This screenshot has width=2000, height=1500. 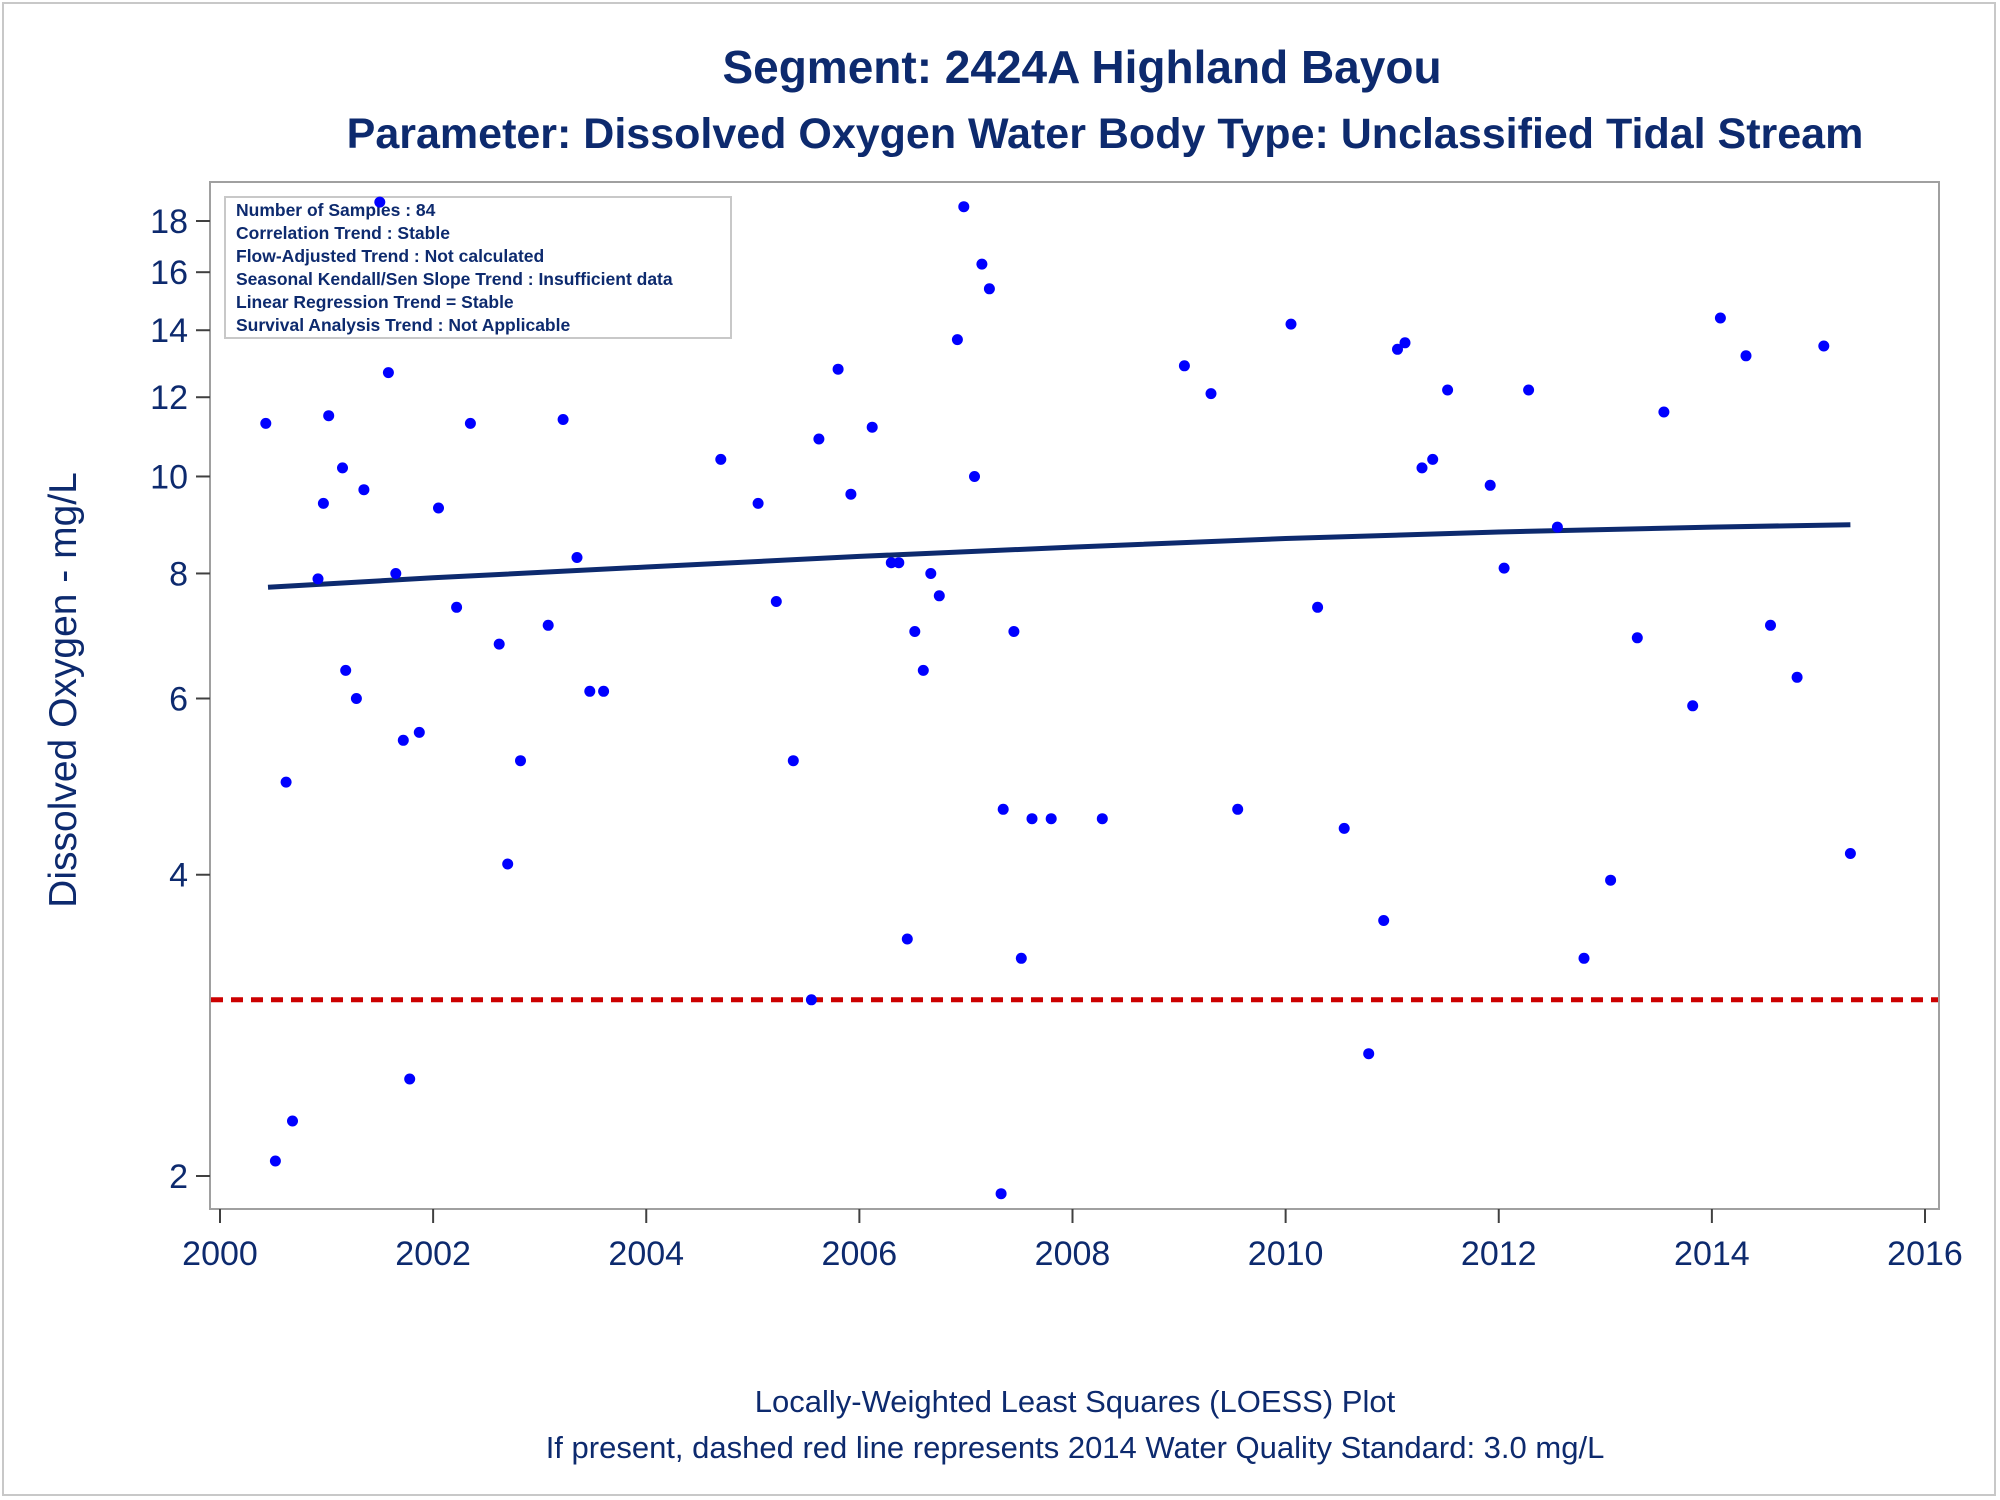 What do you see at coordinates (1925, 1254) in the screenshot?
I see `x-tick-label: 2016` at bounding box center [1925, 1254].